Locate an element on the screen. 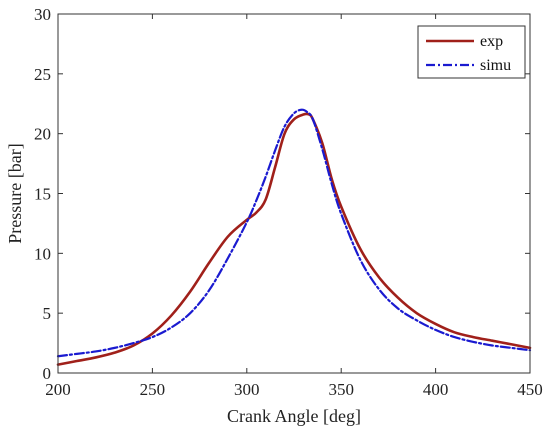 The width and height of the screenshot is (550, 434). y-tick-label: 15 is located at coordinates (42, 194).